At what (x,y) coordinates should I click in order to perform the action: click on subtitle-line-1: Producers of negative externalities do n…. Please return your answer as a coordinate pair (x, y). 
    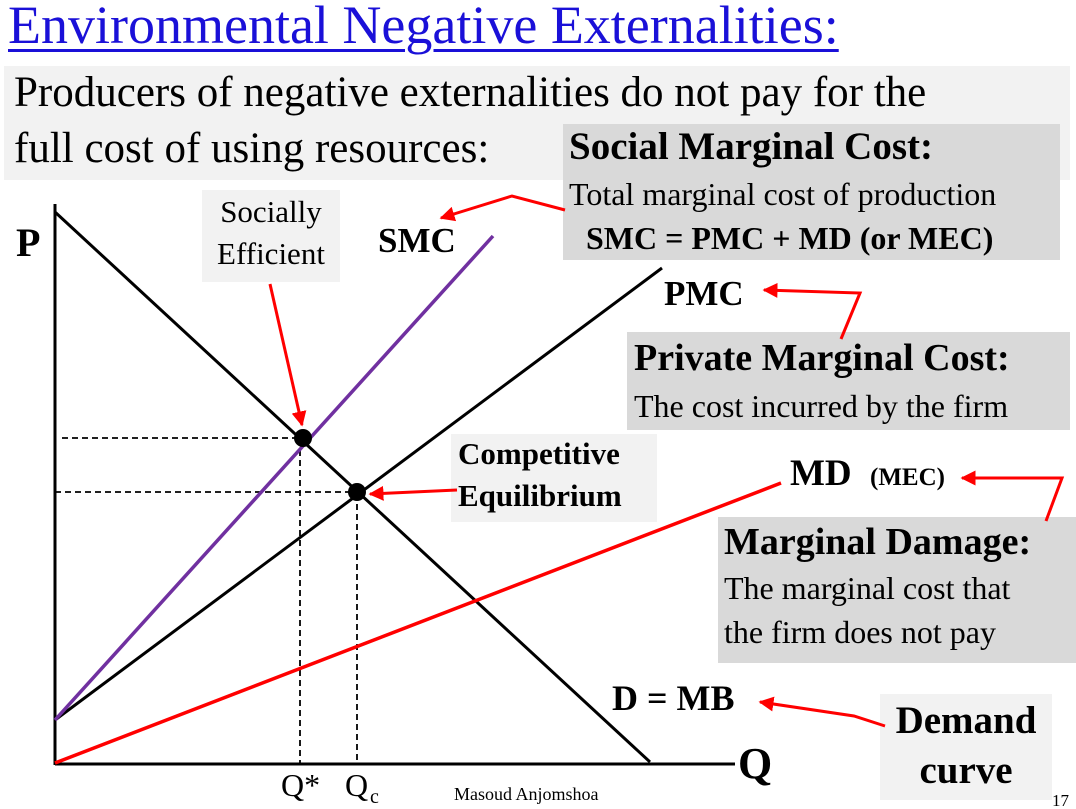
    Looking at the image, I should click on (470, 92).